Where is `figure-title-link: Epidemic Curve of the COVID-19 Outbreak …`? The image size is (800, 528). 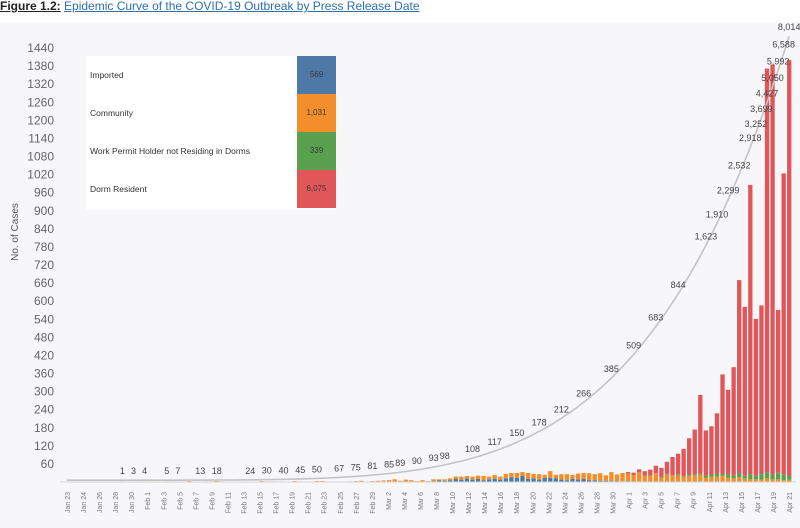 figure-title-link: Epidemic Curve of the COVID-19 Outbreak … is located at coordinates (242, 6).